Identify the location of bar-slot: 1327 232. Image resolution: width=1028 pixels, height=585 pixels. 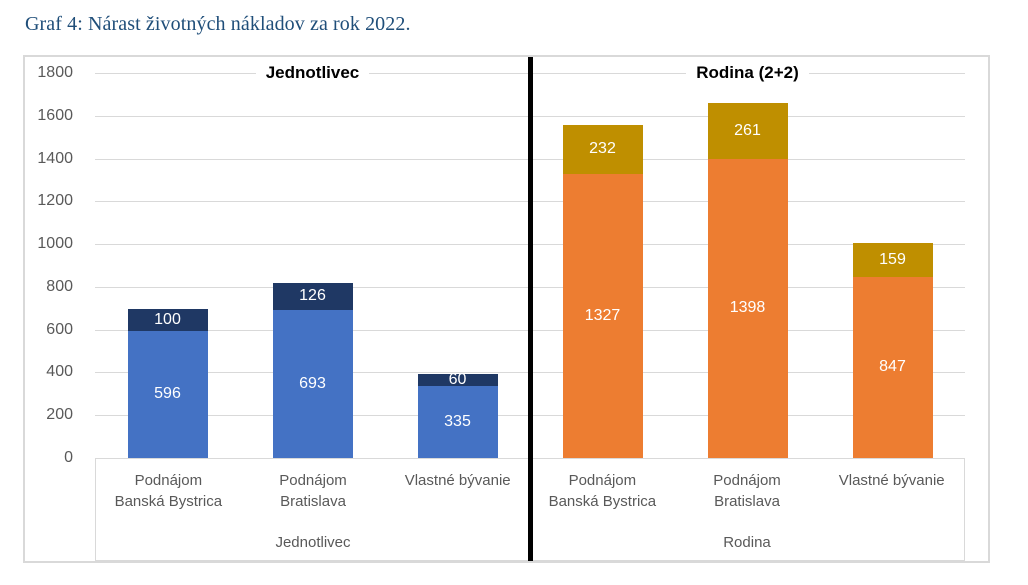
(602, 265).